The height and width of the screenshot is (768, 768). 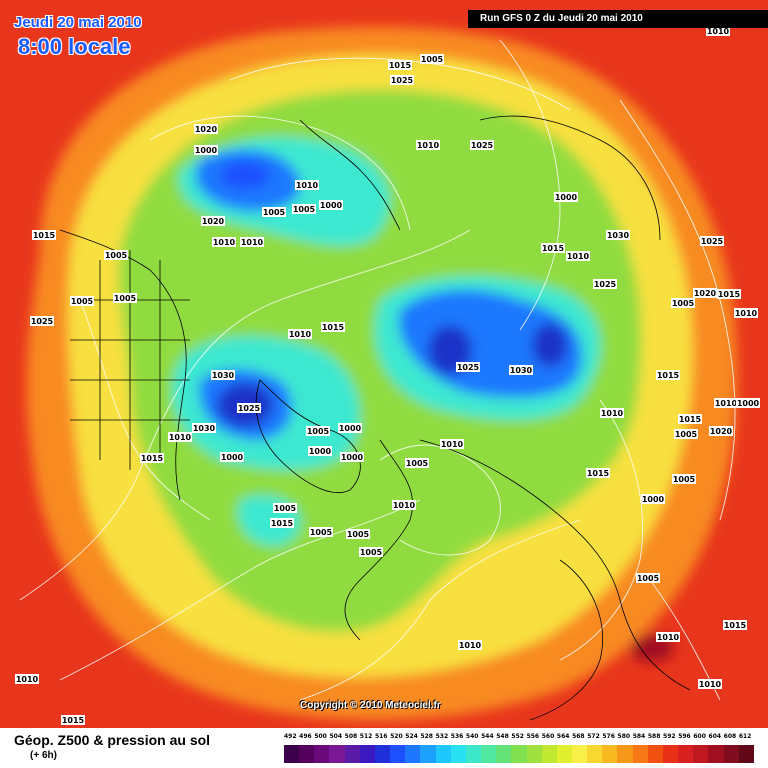 What do you see at coordinates (472, 736) in the screenshot?
I see `legend-value: 540` at bounding box center [472, 736].